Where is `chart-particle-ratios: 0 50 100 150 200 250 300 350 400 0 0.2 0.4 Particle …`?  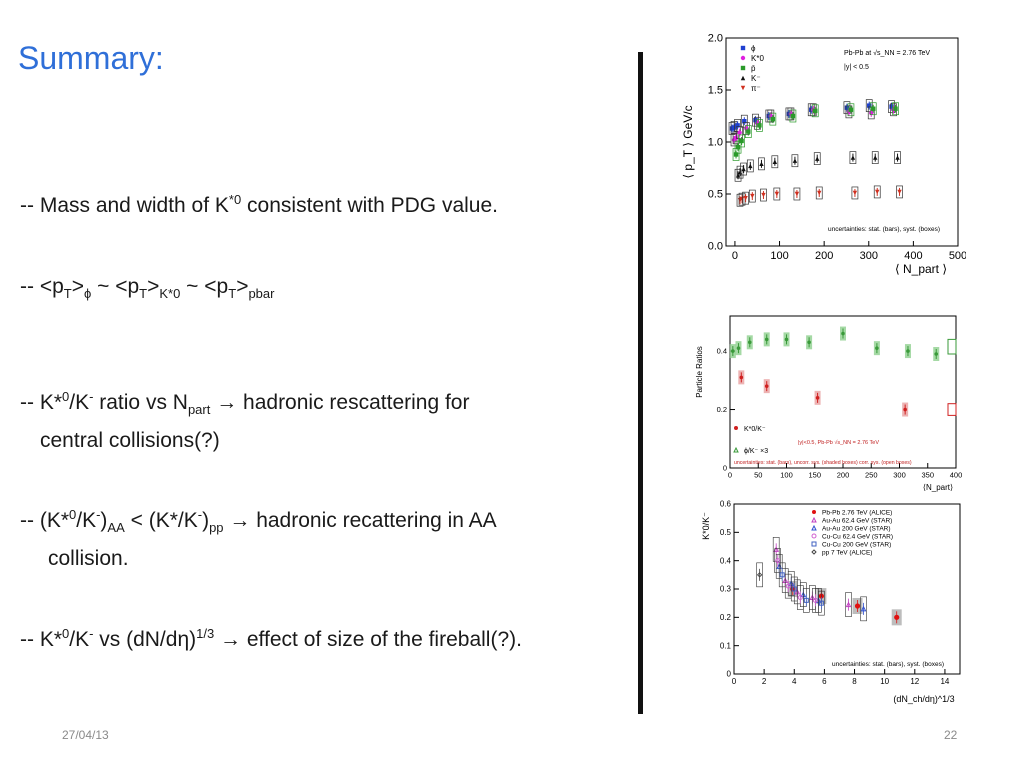 chart-particle-ratios: 0 50 100 150 200 250 300 350 400 0 0.2 0.4 Particle … is located at coordinates (828, 402).